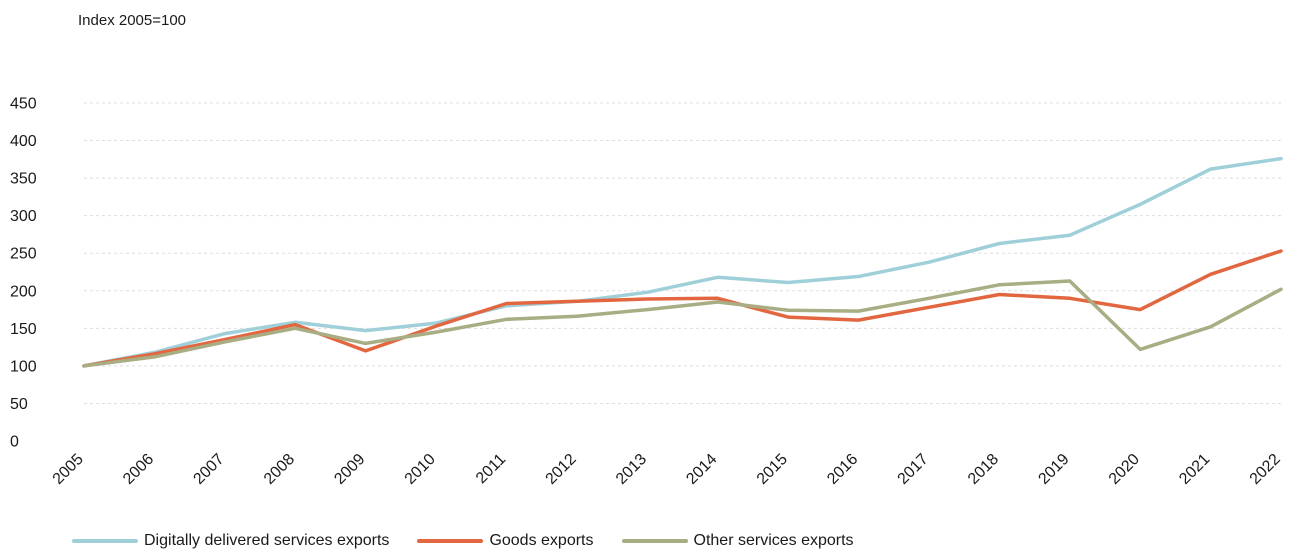 The height and width of the screenshot is (558, 1290). Describe the element at coordinates (631, 469) in the screenshot. I see `x-tick-label-2013: 2013` at that location.